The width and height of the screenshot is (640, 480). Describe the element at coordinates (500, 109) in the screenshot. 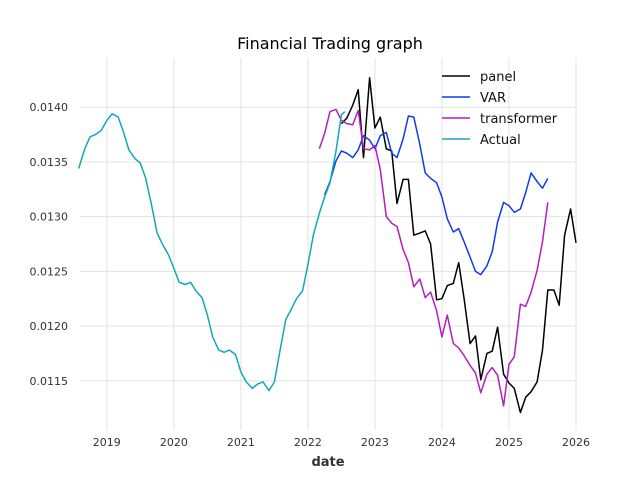

I see `chart-legend: panel VAR transformer Actual` at that location.